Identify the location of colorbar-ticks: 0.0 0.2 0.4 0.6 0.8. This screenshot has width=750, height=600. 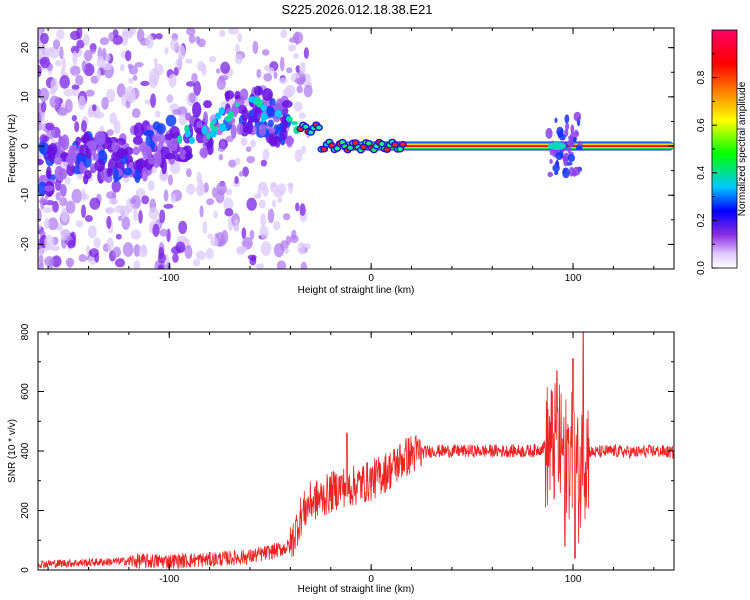
(706, 164).